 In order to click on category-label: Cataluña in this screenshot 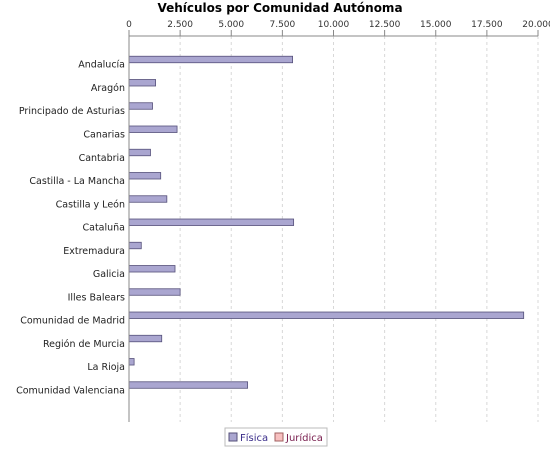, I will do `click(103, 228)`.